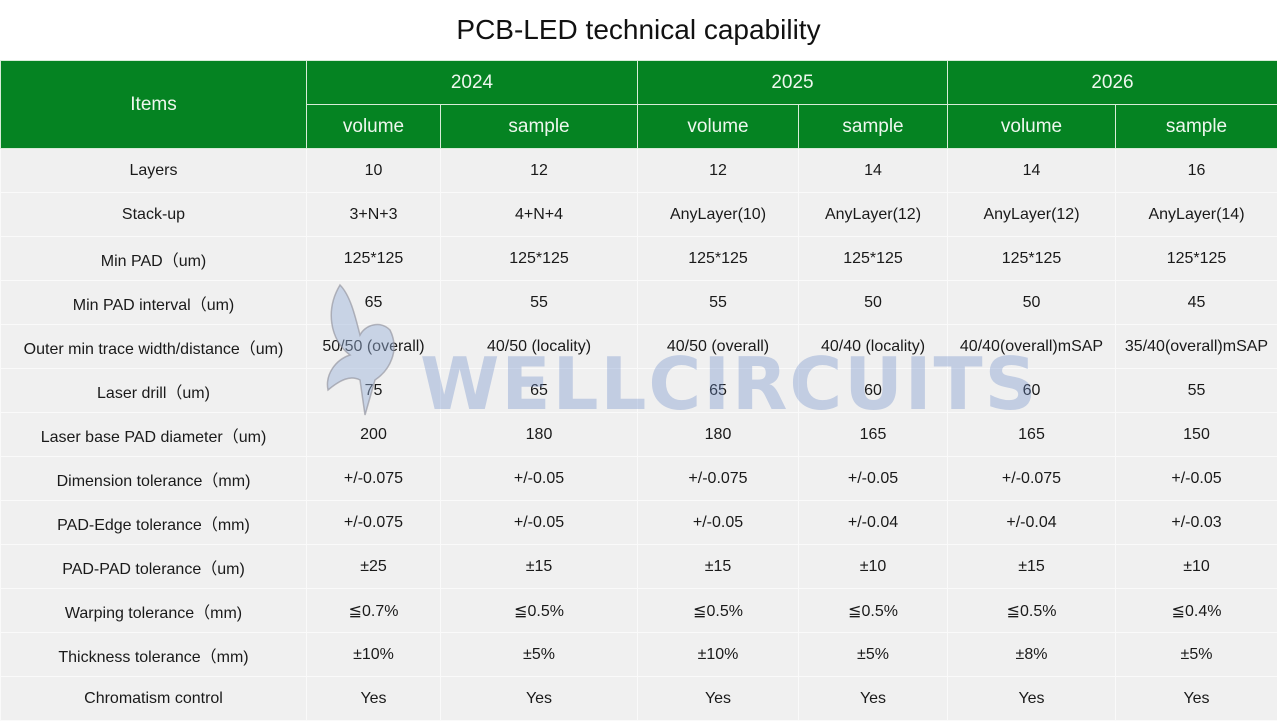  Describe the element at coordinates (153, 258) in the screenshot. I see `item-label: Min PAD（um)` at that location.